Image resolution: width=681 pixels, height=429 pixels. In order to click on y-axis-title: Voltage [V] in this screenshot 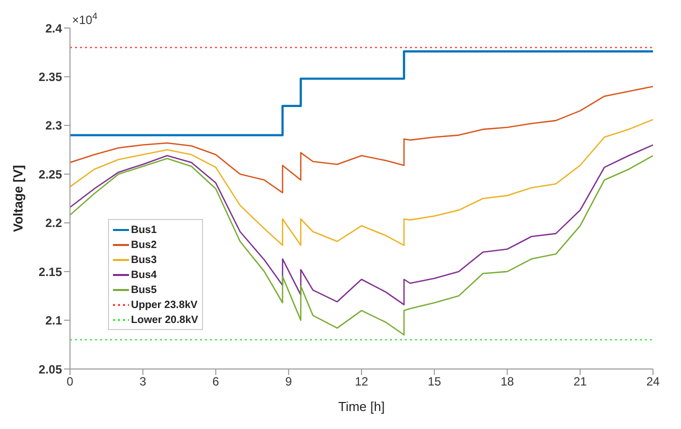, I will do `click(18, 198)`.